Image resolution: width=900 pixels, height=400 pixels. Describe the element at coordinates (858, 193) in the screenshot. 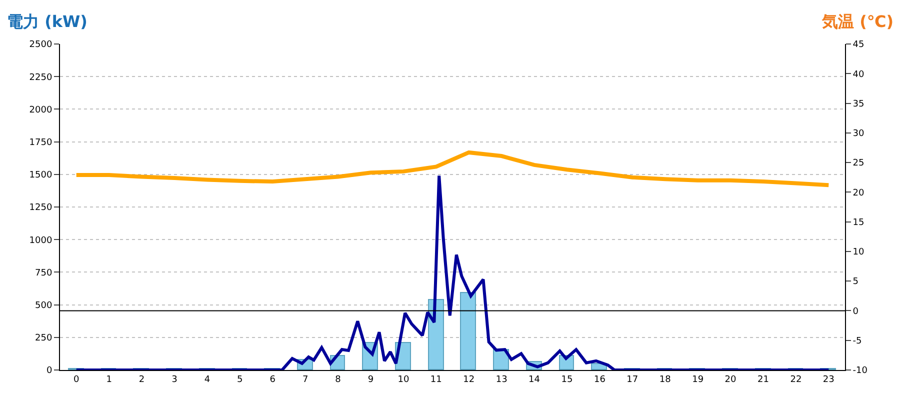

I see `y2-tick-label: 20` at that location.